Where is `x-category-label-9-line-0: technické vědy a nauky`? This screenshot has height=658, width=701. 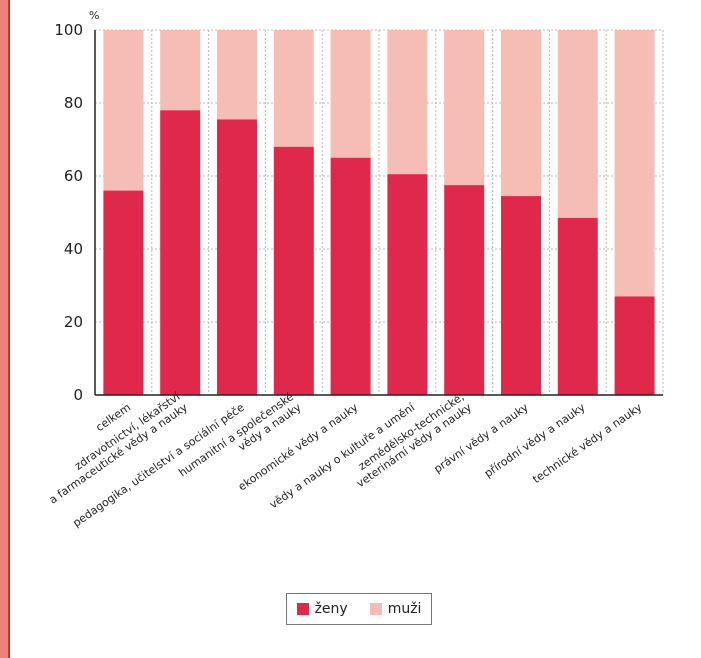 x-category-label-9-line-0: technické vědy a nauky is located at coordinates (587, 444).